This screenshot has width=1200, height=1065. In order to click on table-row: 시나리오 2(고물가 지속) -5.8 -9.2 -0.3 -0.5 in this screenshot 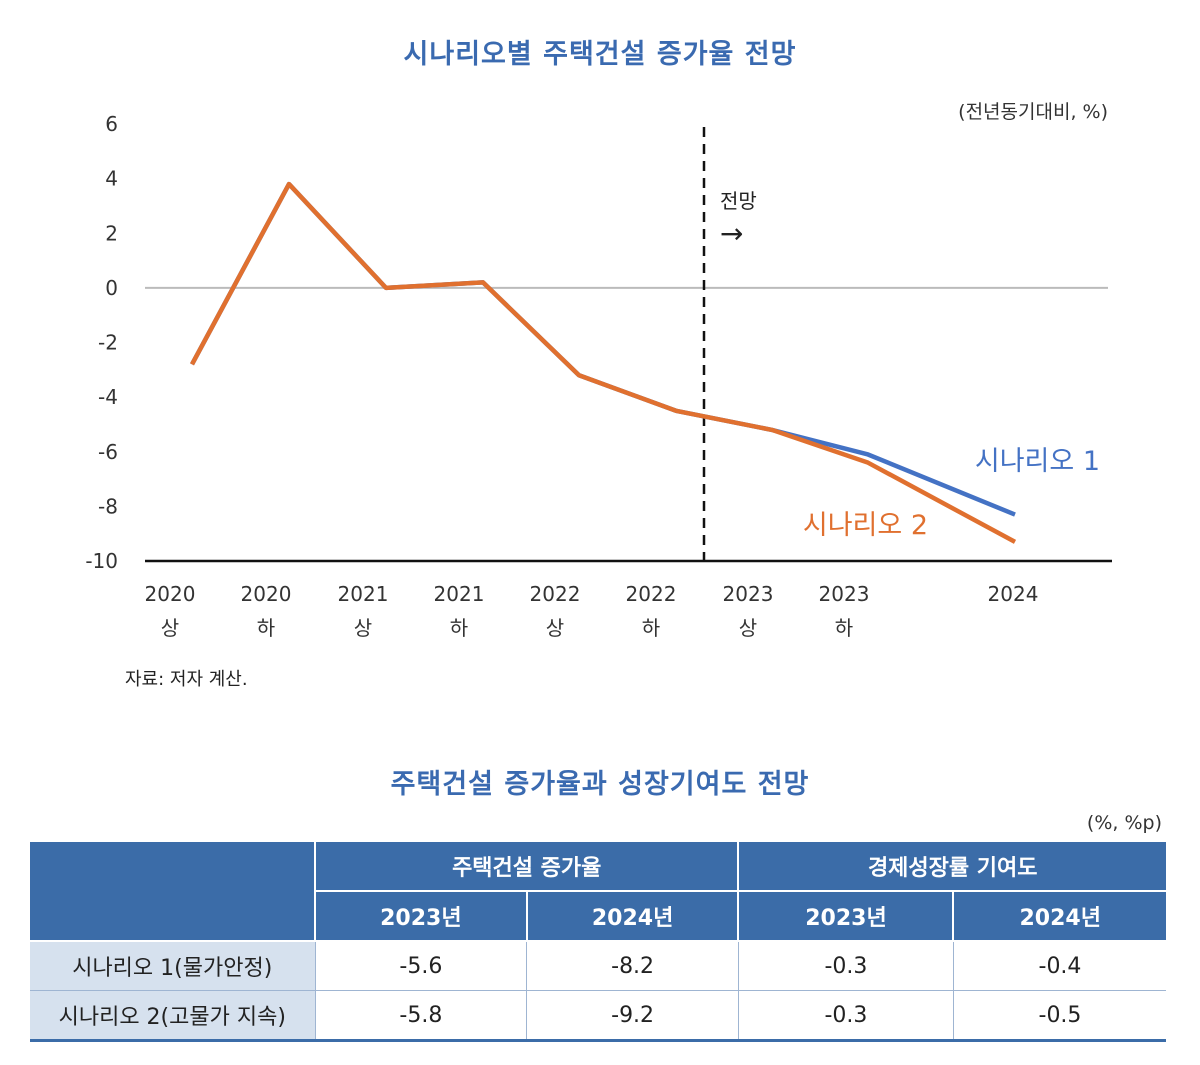, I will do `click(598, 1016)`.